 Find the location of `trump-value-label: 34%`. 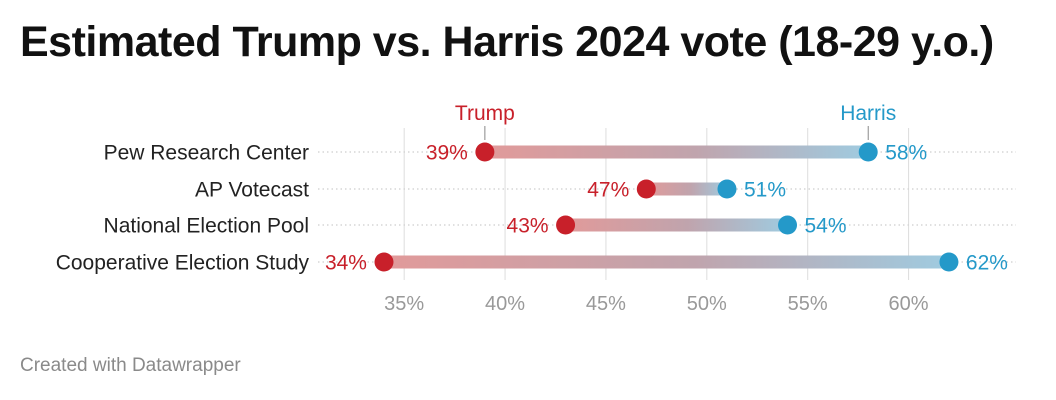

trump-value-label: 34% is located at coordinates (346, 263).